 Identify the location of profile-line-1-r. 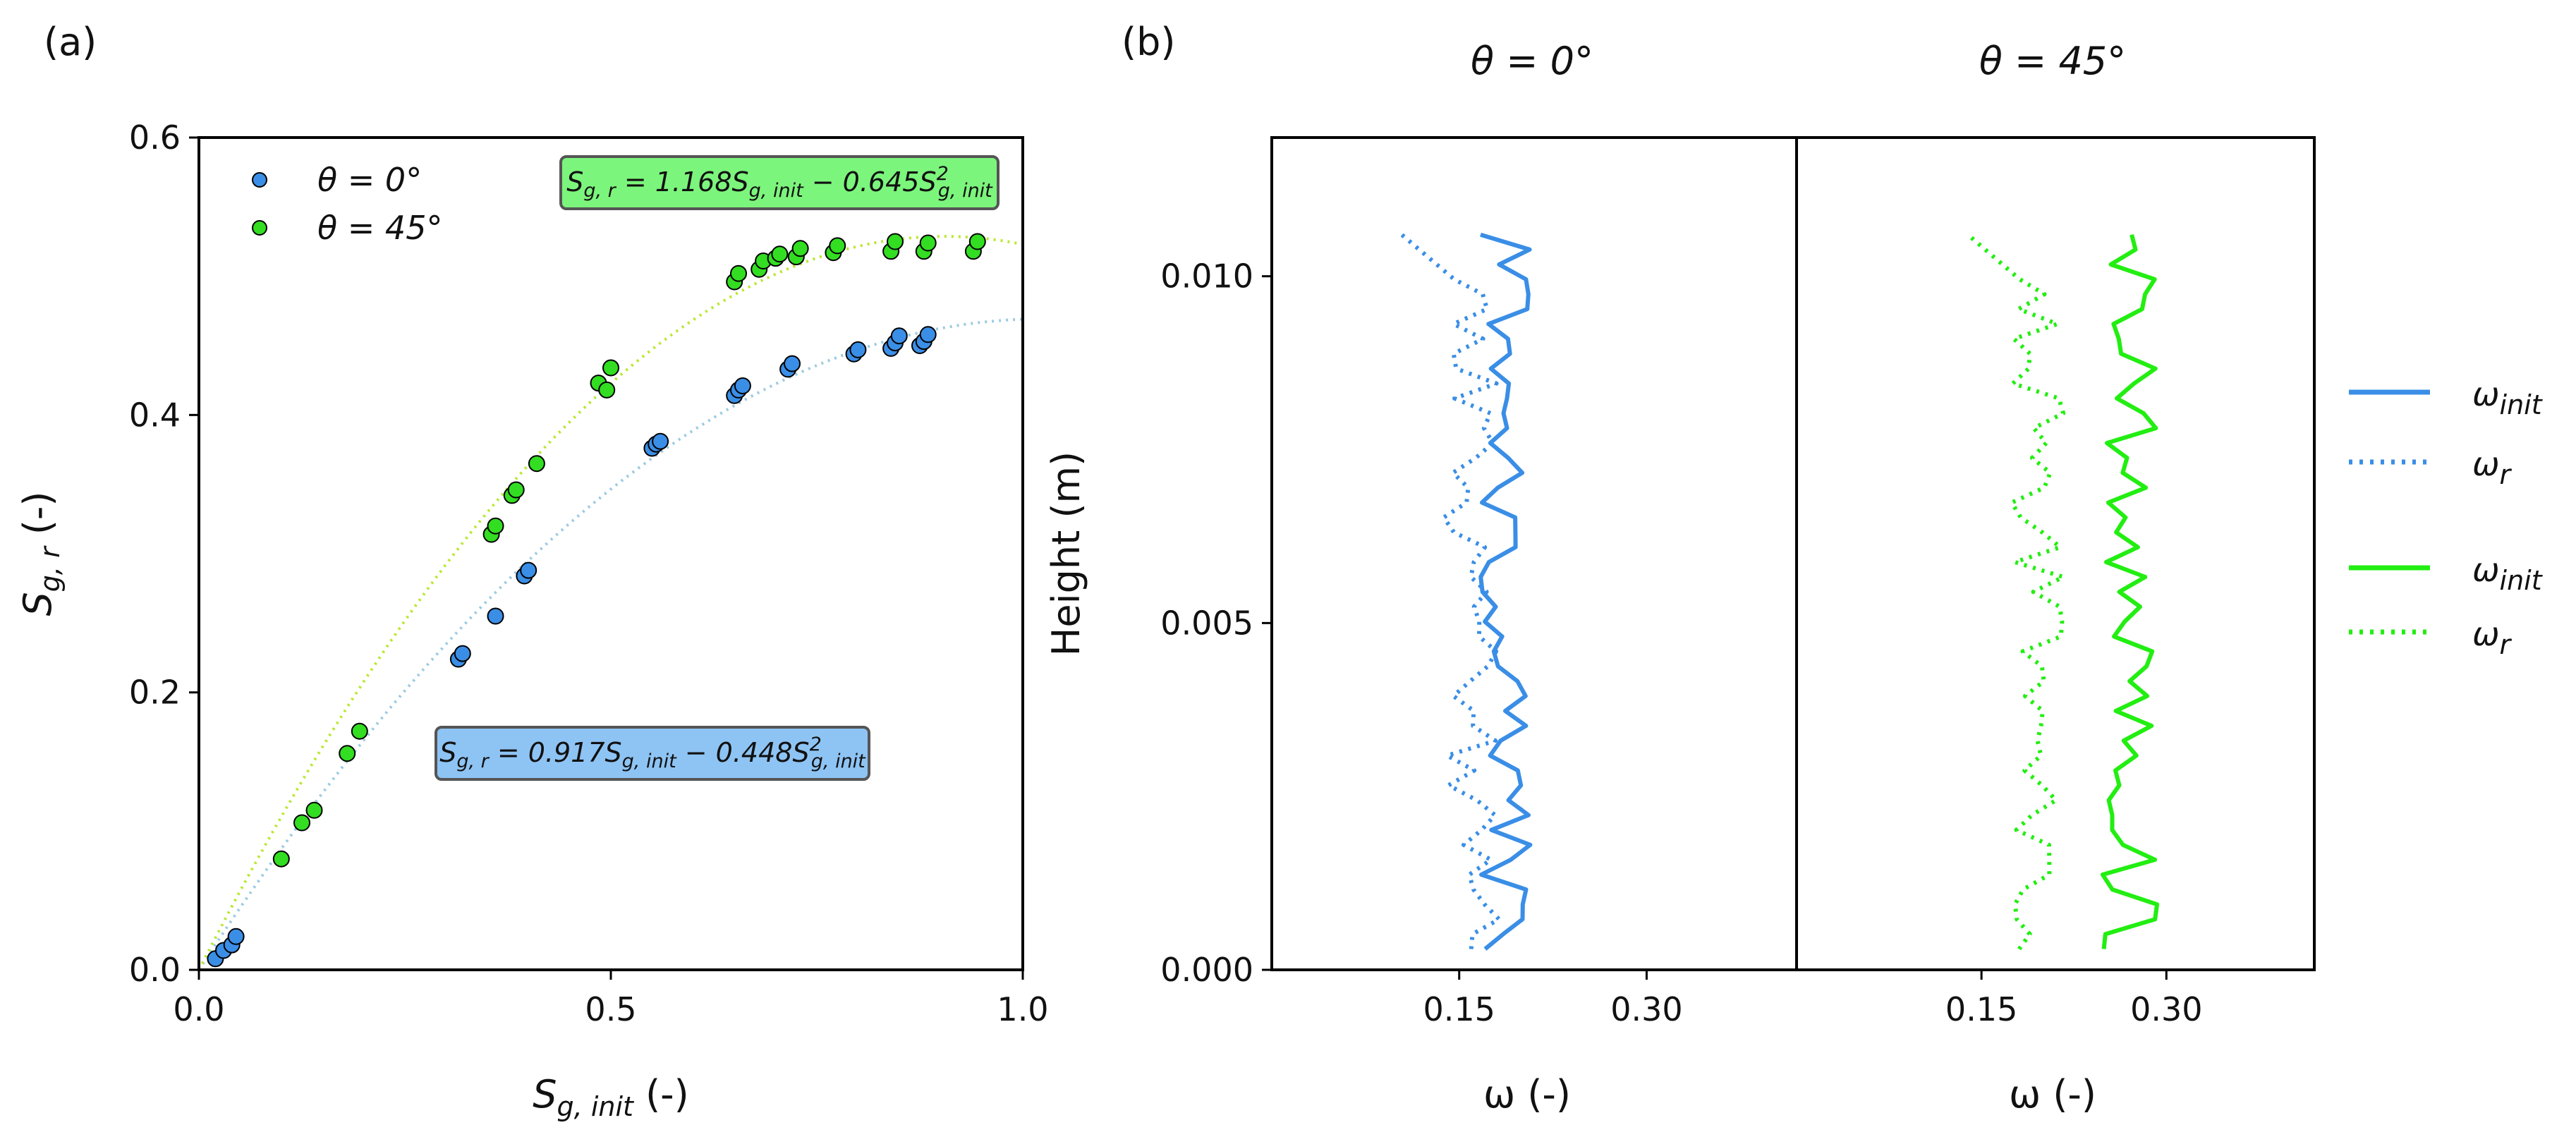
(2016, 592).